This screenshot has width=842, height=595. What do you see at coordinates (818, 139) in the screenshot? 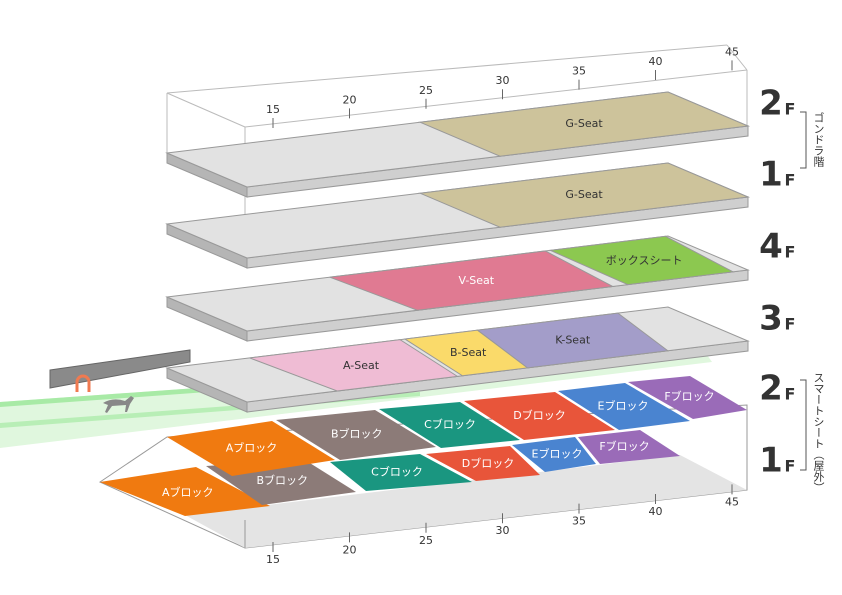
I see `group-label: ゴンドラ階` at bounding box center [818, 139].